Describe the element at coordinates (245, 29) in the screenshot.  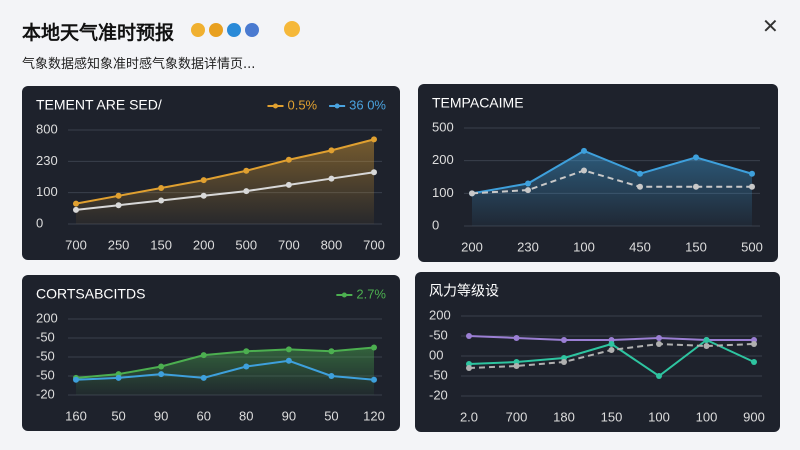
I see `weather-icons` at that location.